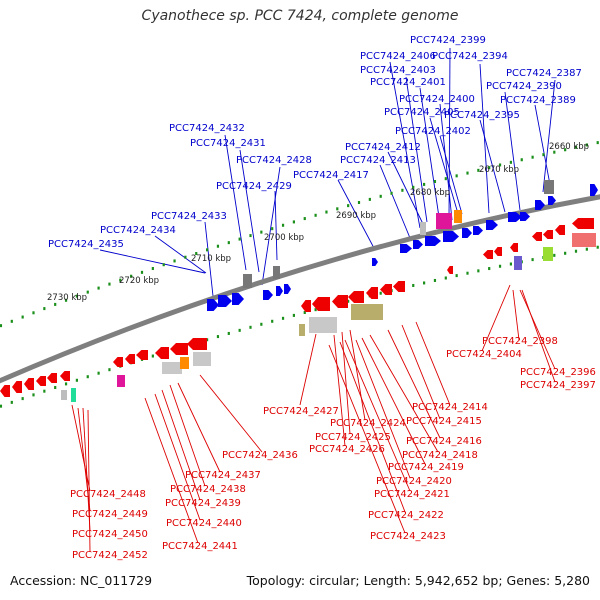 The width and height of the screenshot is (600, 600). Describe the element at coordinates (254, 186) in the screenshot. I see `gene-label: PCC7424_2429` at that location.